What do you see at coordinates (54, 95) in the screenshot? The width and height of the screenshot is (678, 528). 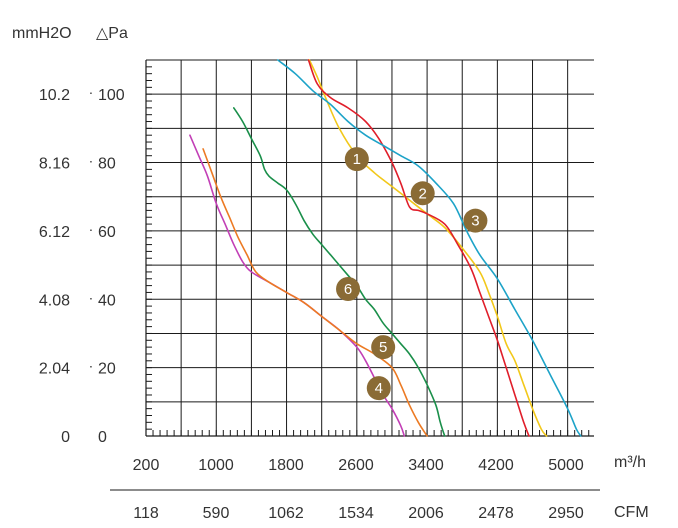 I see `y-tick-label-mmh2o: 10.2` at bounding box center [54, 95].